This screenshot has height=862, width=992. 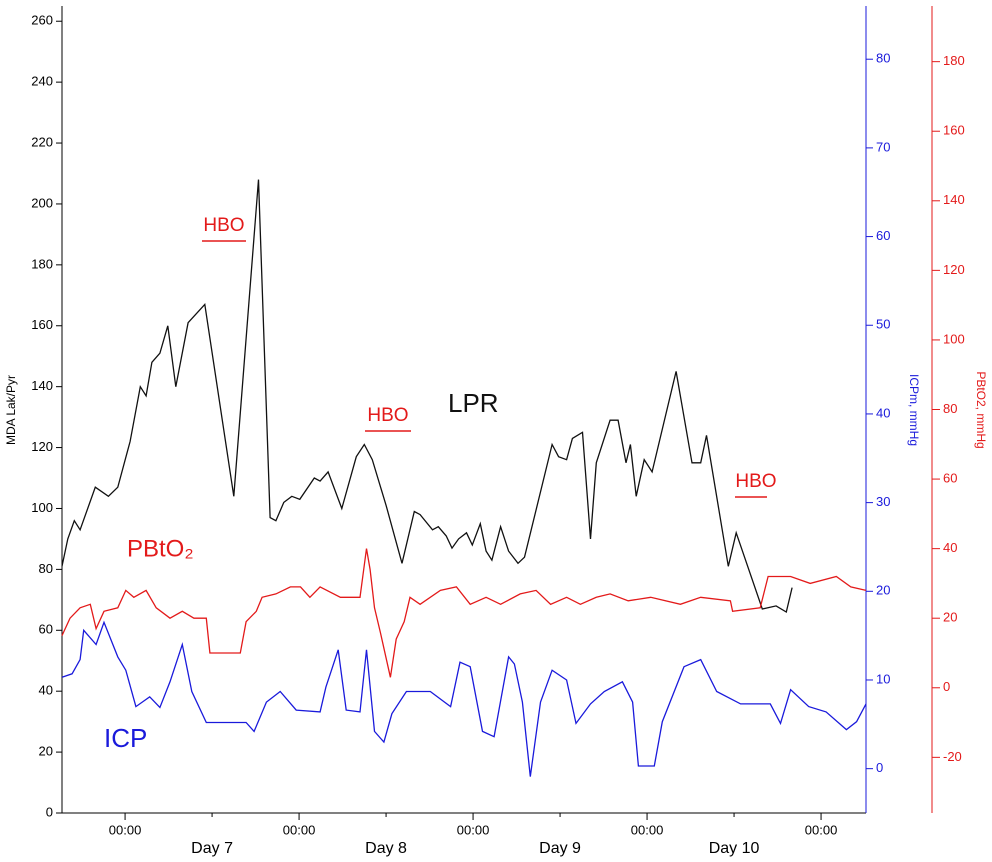 What do you see at coordinates (954, 269) in the screenshot?
I see `y3-tick-label: 120` at bounding box center [954, 269].